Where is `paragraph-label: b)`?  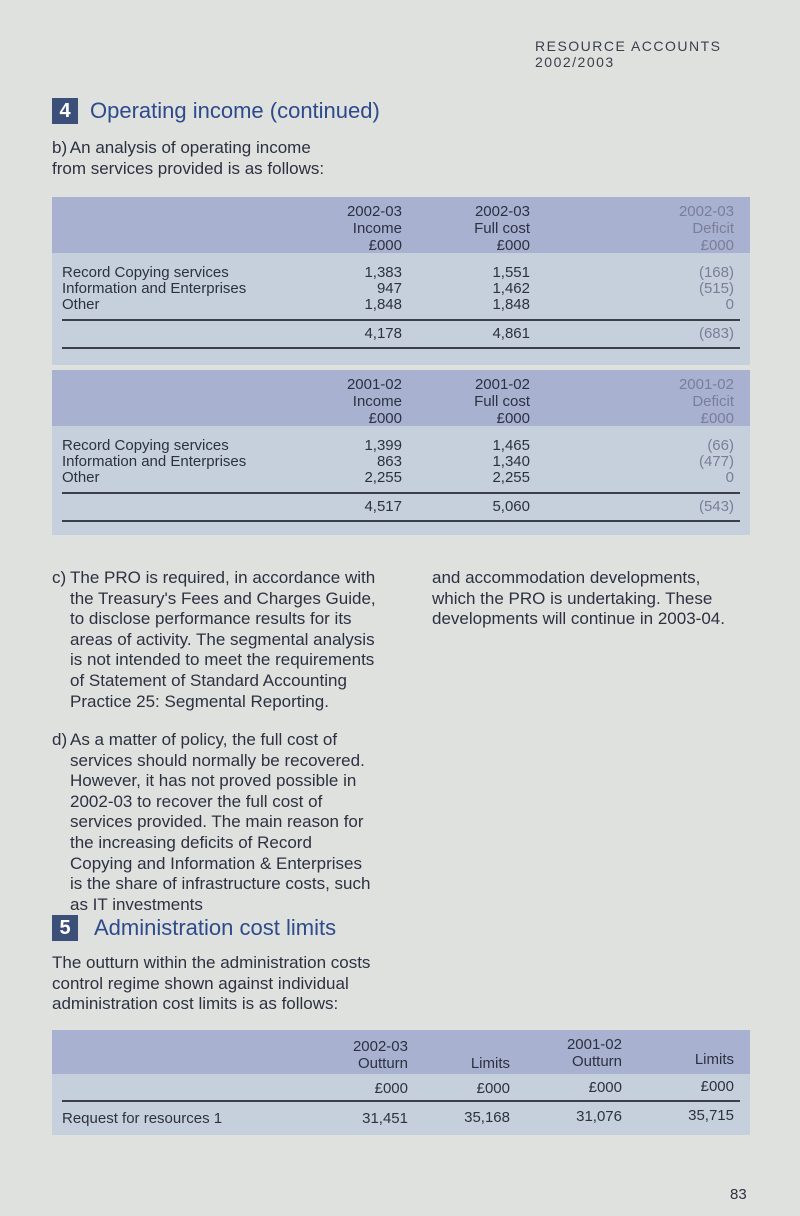
paragraph-label: b) is located at coordinates (60, 147).